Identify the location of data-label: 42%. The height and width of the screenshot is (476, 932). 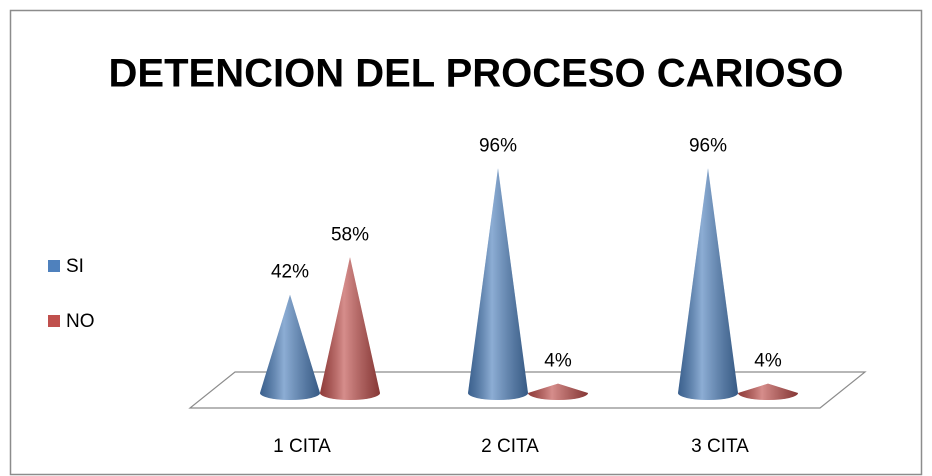
(290, 272).